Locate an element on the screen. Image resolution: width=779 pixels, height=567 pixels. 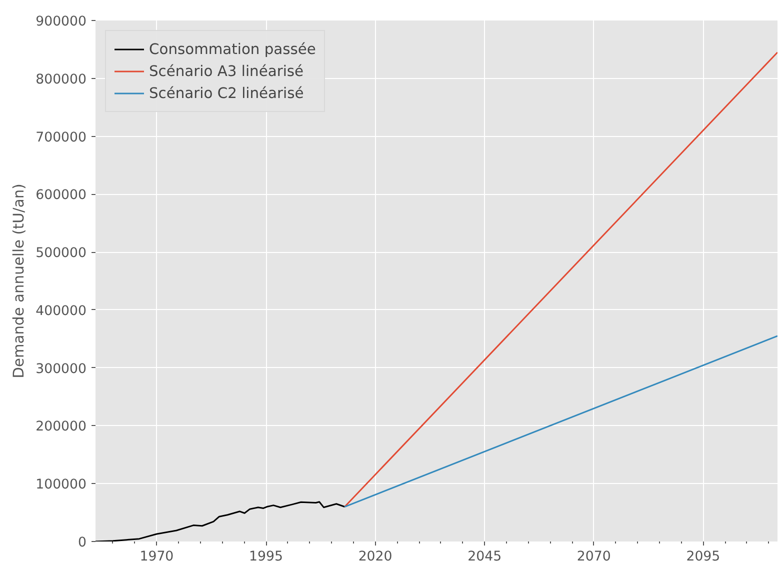
y-tick-label: 200000 is located at coordinates (61, 427).